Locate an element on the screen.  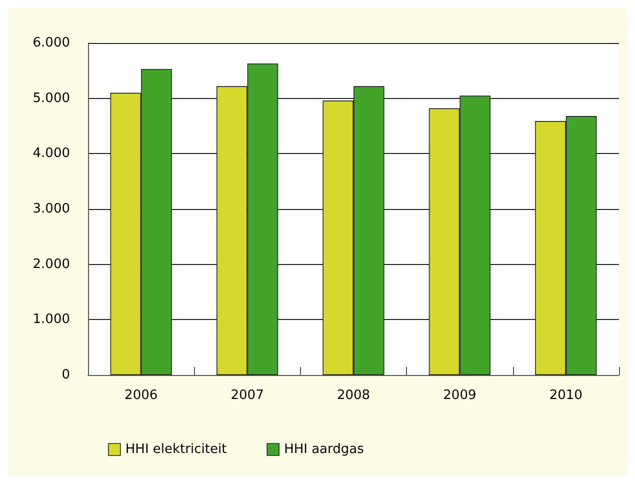
y-tick-label: 6.000 is located at coordinates (51, 43).